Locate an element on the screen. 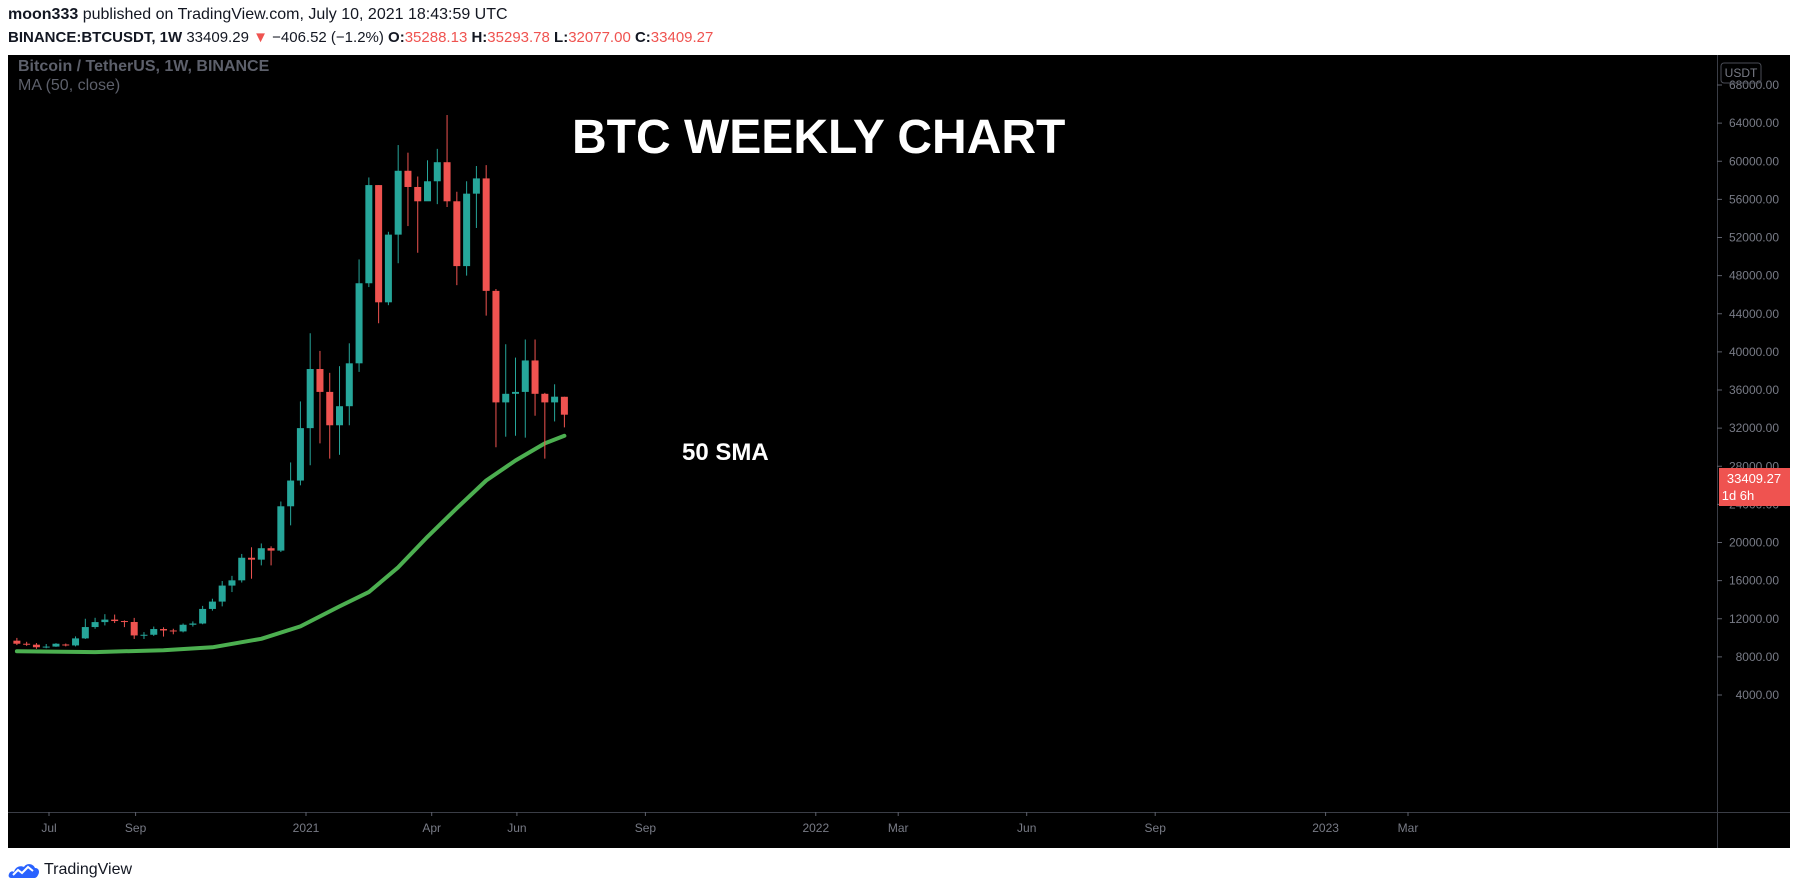  y-tick-label: 12000.00 is located at coordinates (1754, 619).